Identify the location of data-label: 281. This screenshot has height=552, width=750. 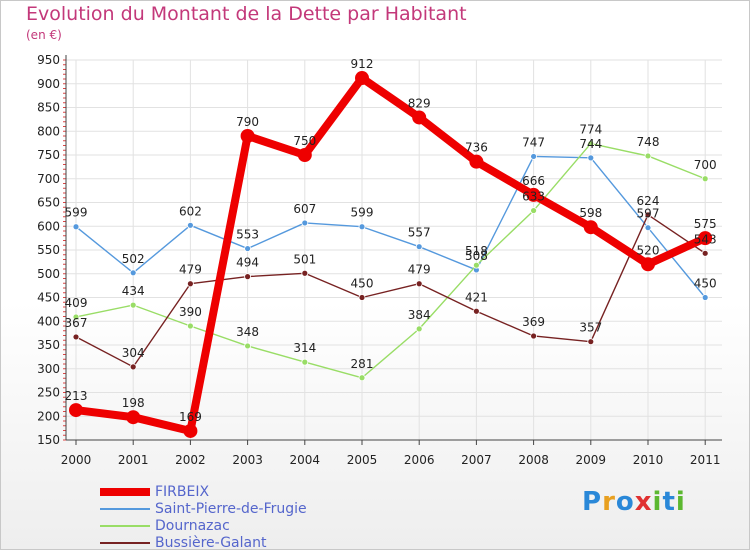
(362, 364).